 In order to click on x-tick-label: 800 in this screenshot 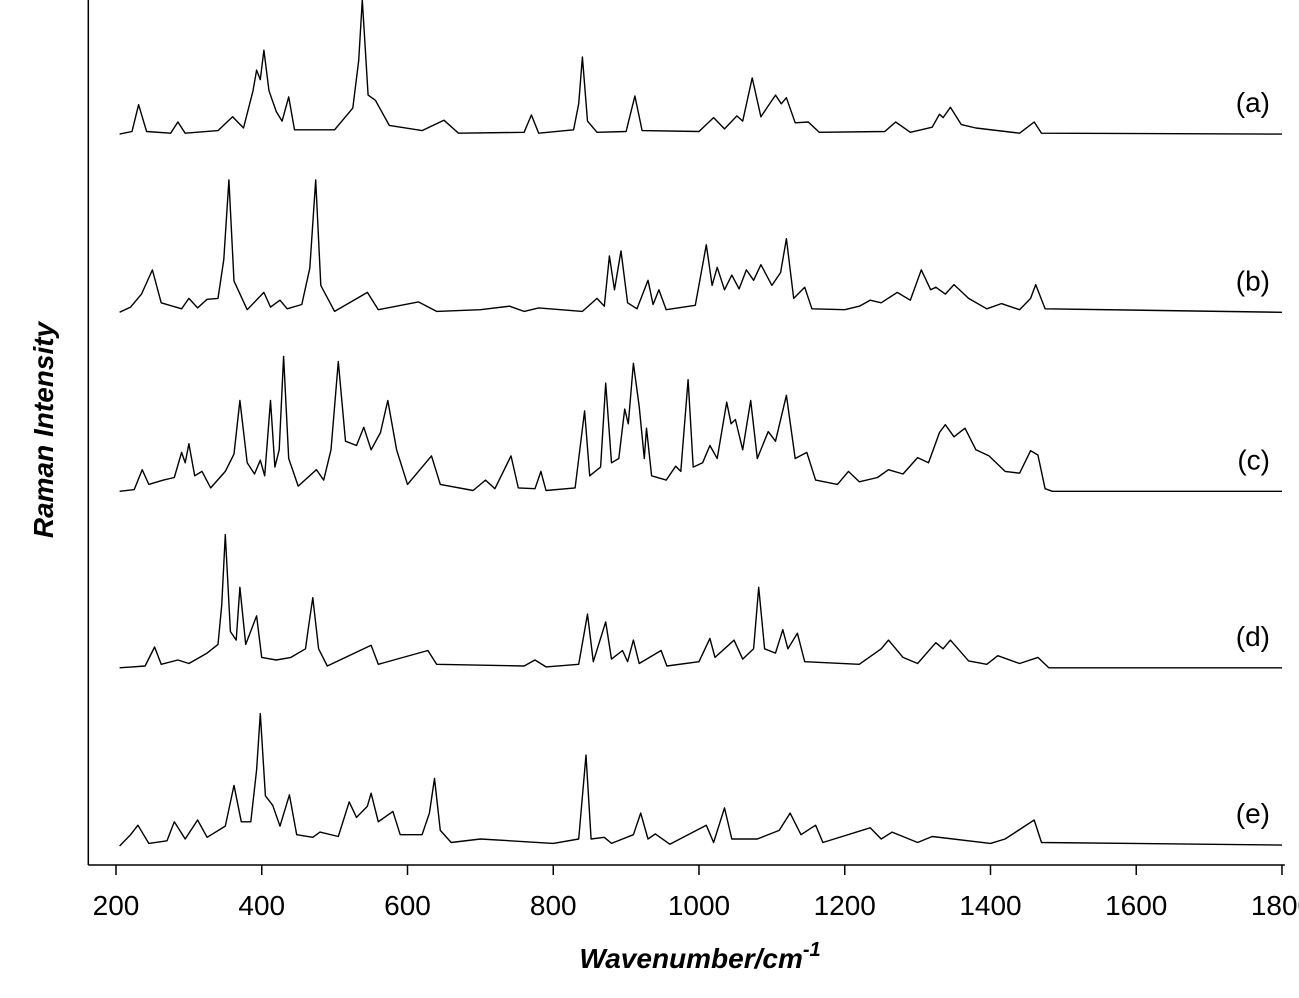, I will do `click(553, 905)`.